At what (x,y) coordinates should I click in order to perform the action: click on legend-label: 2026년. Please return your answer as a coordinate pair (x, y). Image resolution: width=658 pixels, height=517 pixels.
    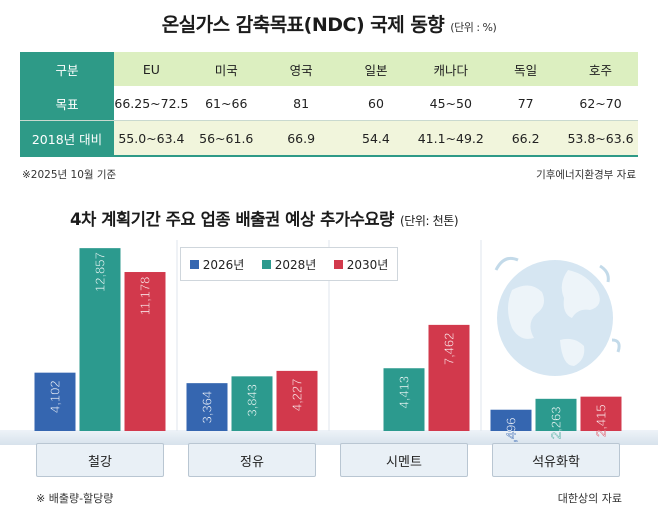
    Looking at the image, I should click on (223, 264).